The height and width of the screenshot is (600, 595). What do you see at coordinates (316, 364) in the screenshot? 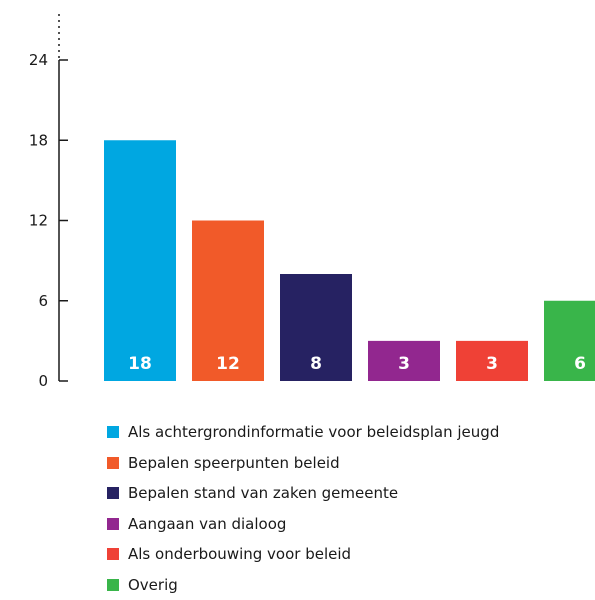
I see `bar-data-label: 8` at bounding box center [316, 364].